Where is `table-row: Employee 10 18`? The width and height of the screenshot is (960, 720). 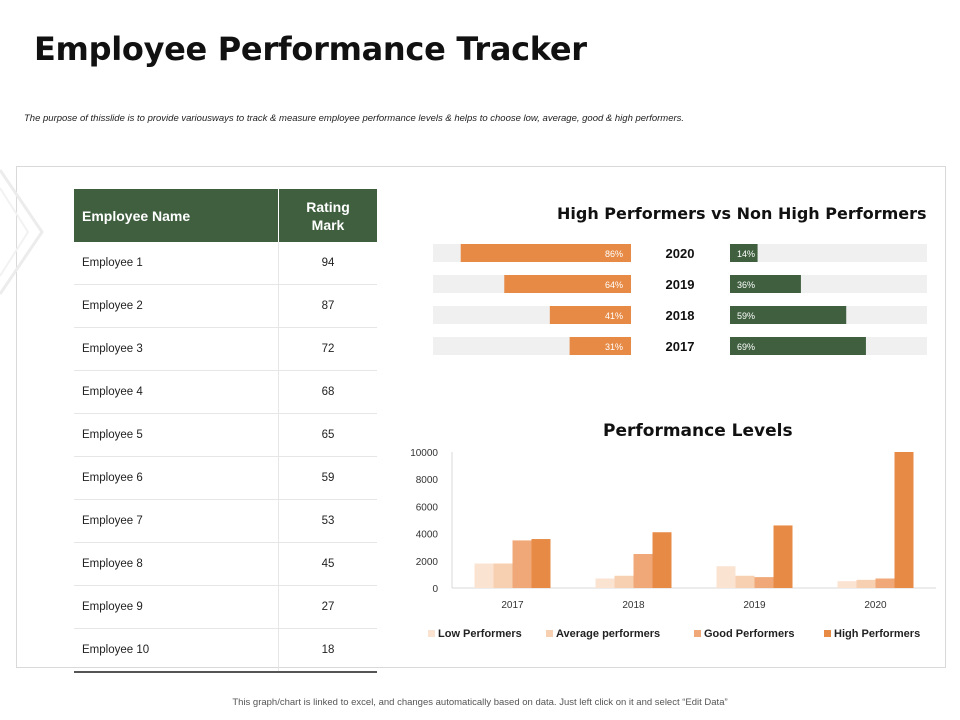 table-row: Employee 10 18 is located at coordinates (225, 650).